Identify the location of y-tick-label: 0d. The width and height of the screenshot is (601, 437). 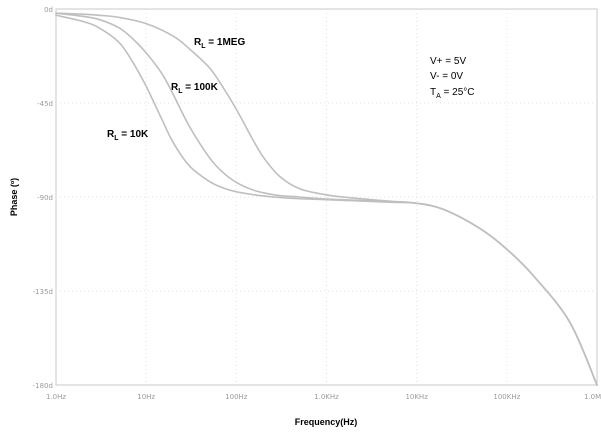
(48, 10).